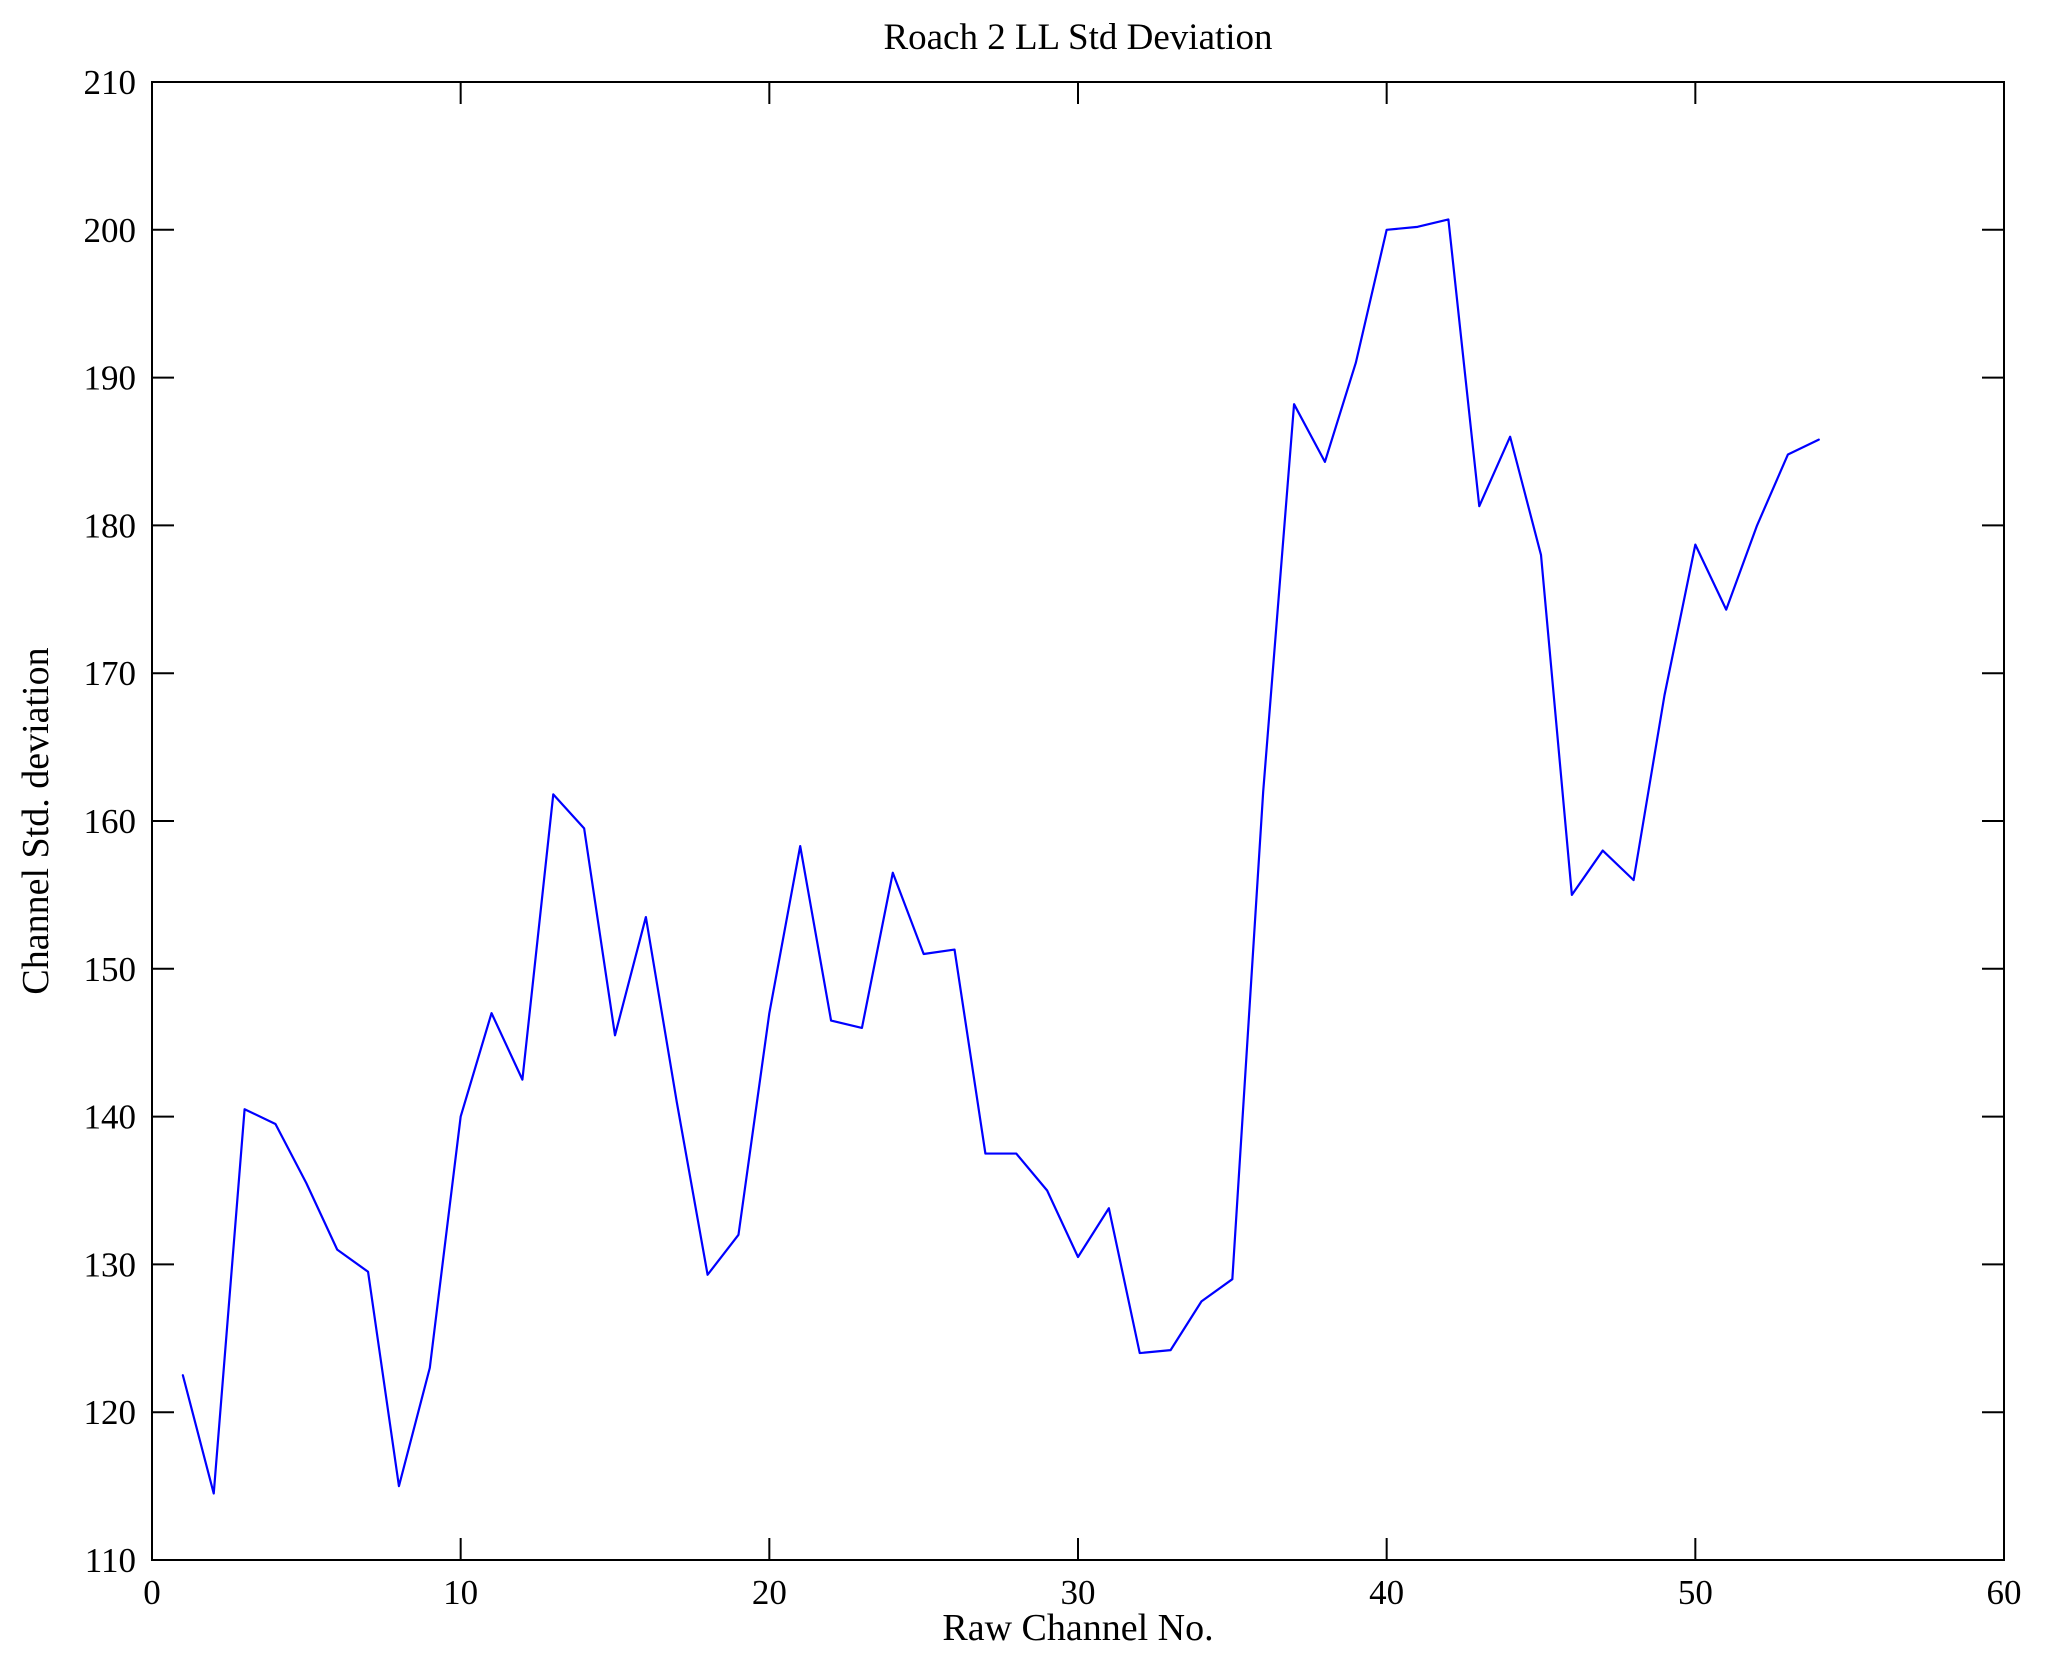 The height and width of the screenshot is (1671, 2046). What do you see at coordinates (110, 230) in the screenshot?
I see `y-tick-label: 200` at bounding box center [110, 230].